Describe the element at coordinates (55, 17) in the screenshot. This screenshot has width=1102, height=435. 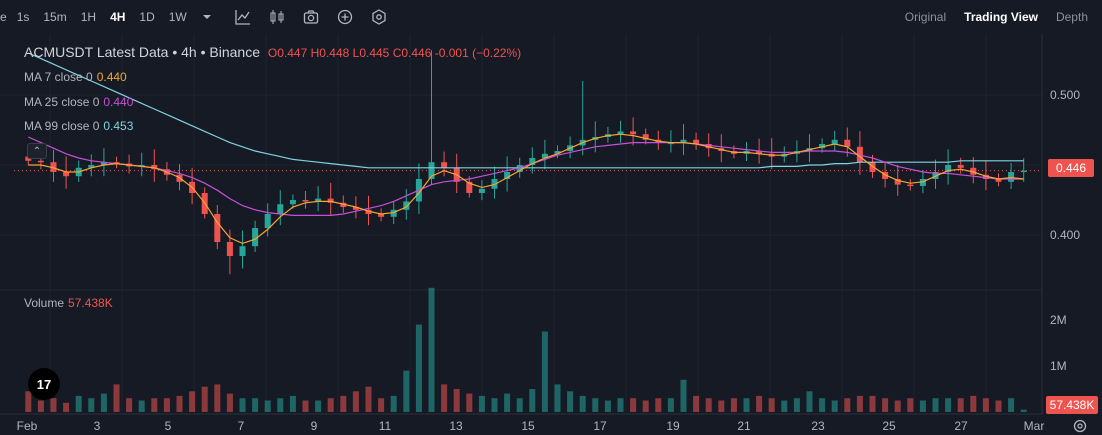
I see `timeframe-15m: 15m` at that location.